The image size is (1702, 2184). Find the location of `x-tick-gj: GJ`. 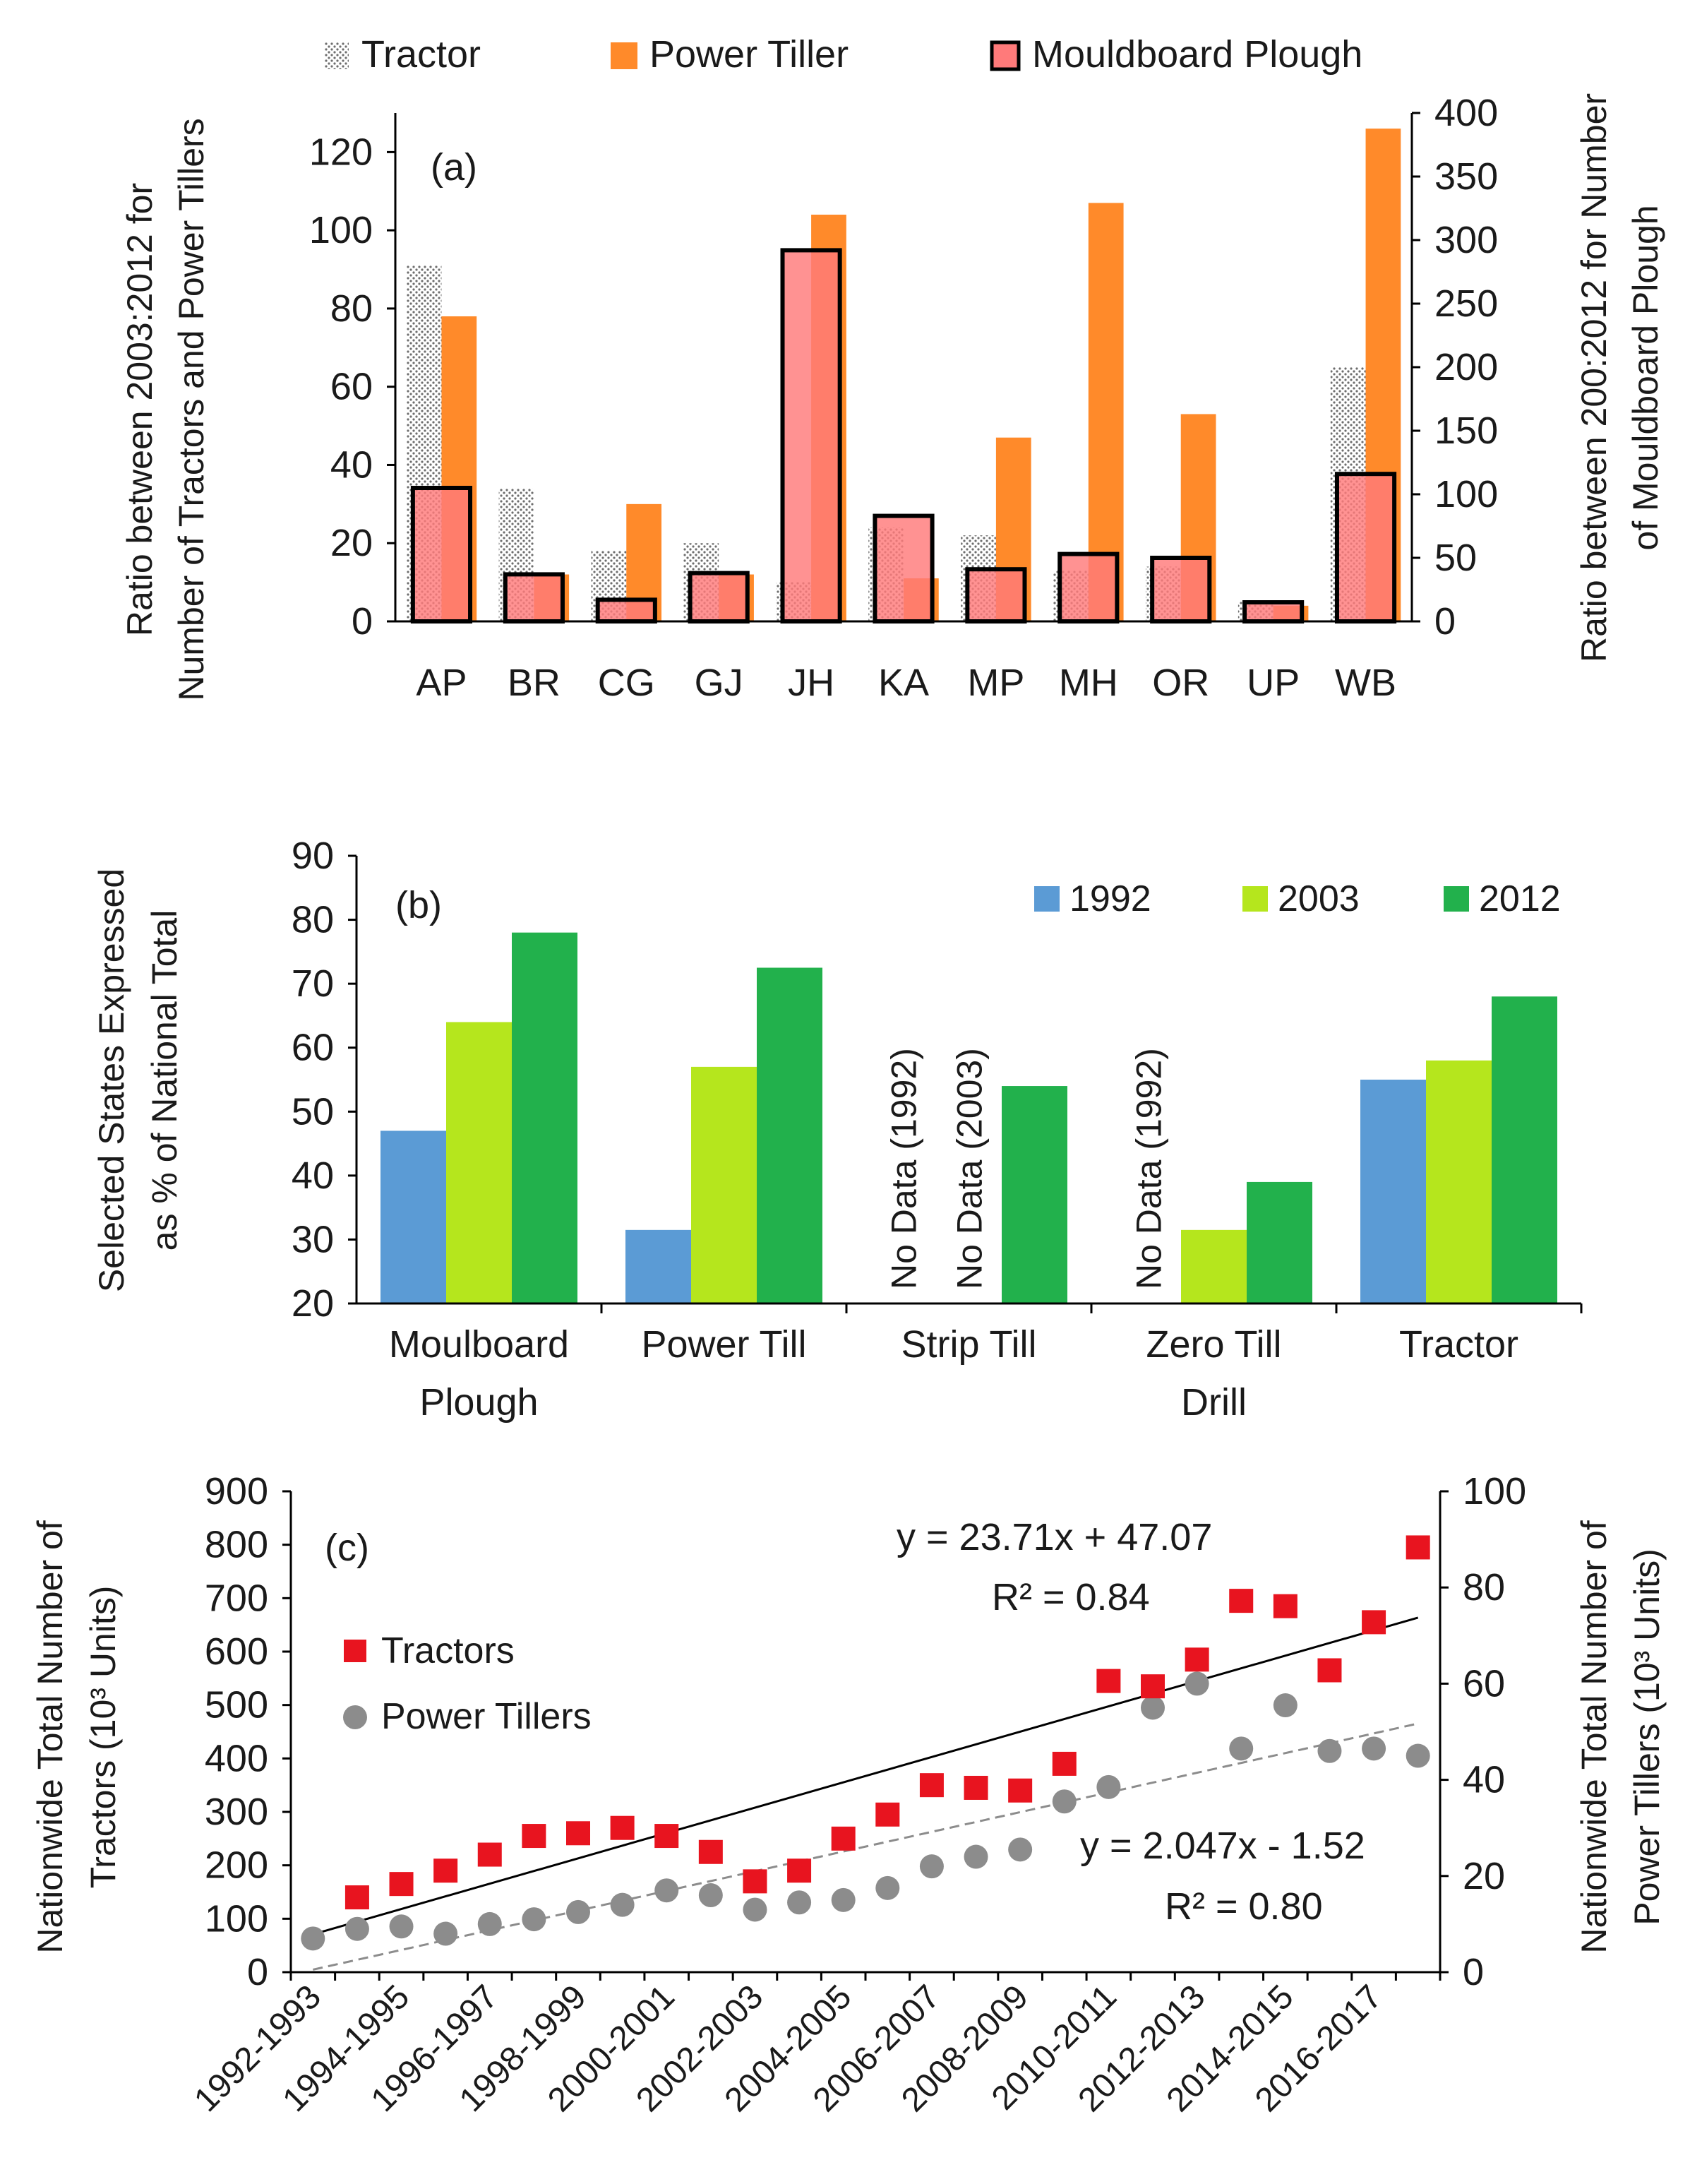

x-tick-gj: GJ is located at coordinates (719, 683).